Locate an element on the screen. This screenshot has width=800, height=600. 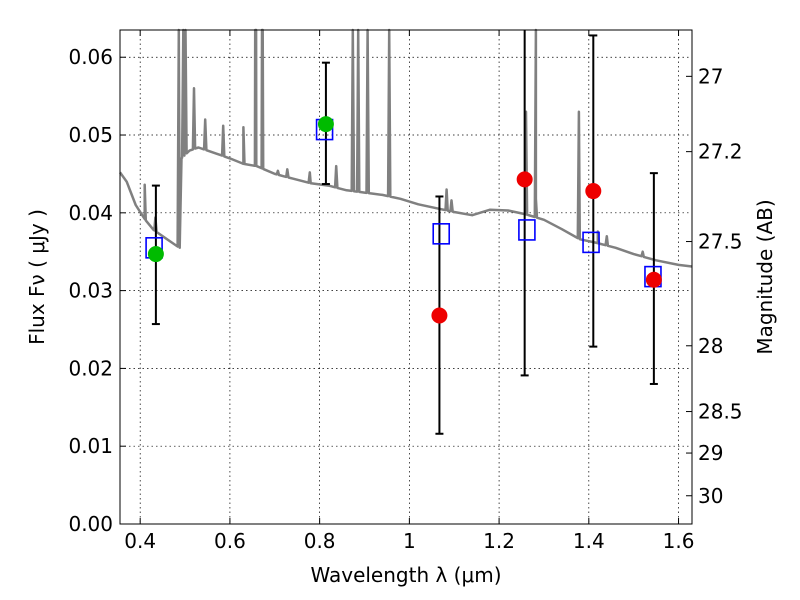
y-axis-label: Flux Fν ( μJy ) is located at coordinates (37, 277).